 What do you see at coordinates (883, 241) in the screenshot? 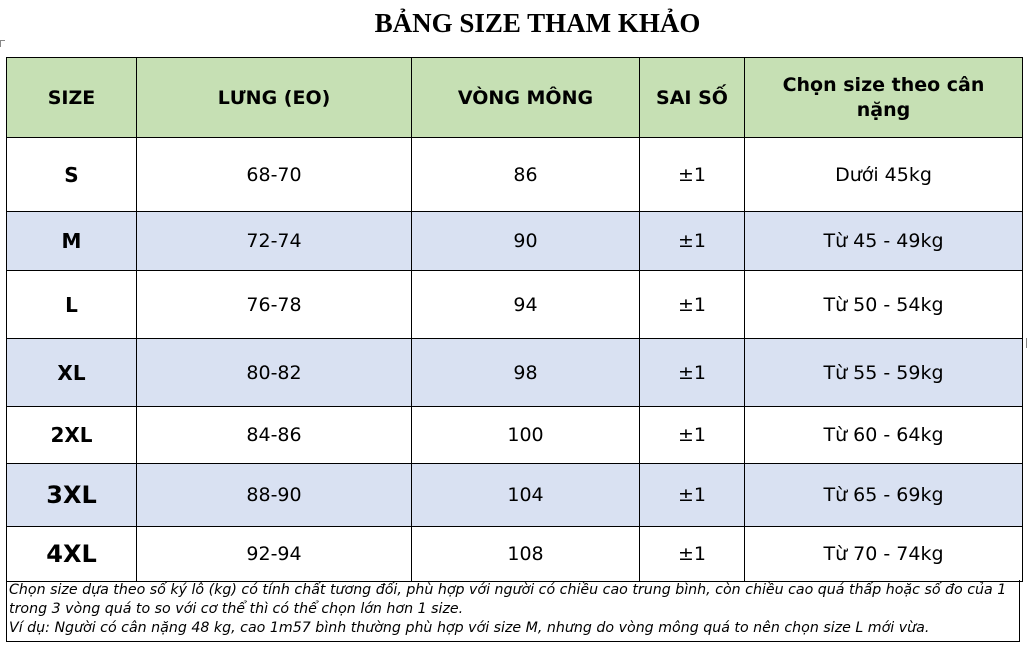
I see `cell-weight: Từ 45 - 49kg` at bounding box center [883, 241].